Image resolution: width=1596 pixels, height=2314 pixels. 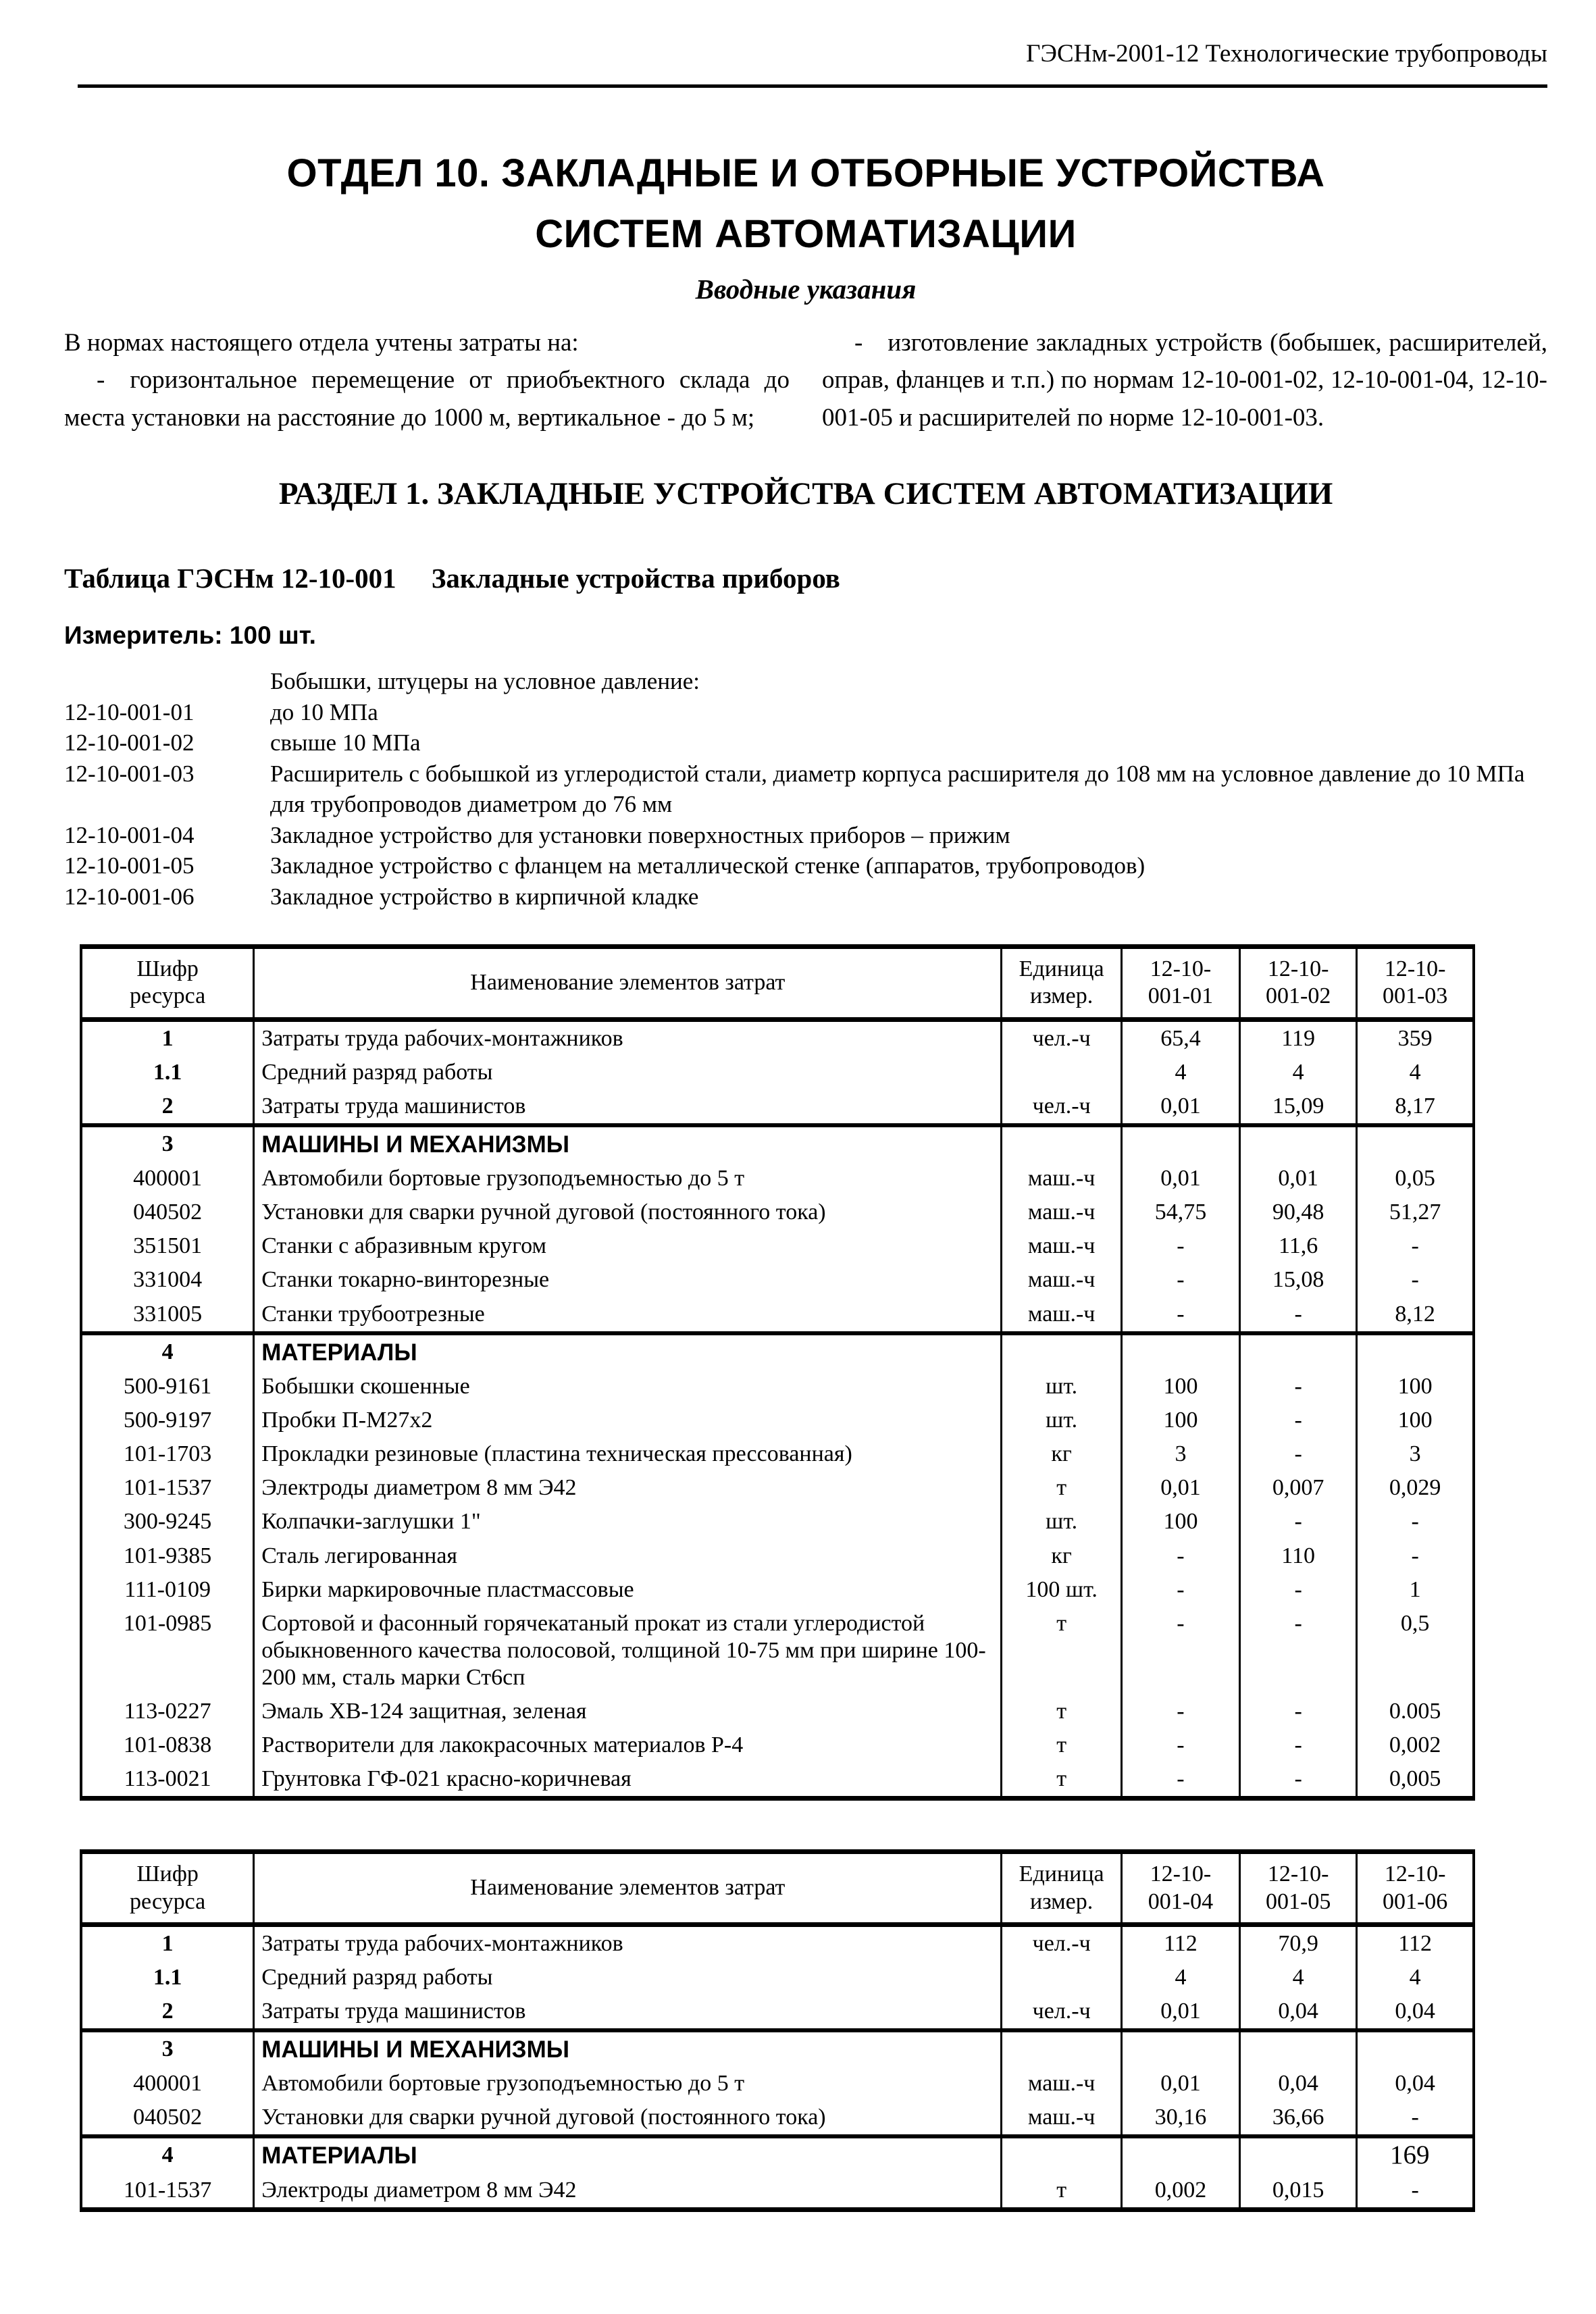 What do you see at coordinates (627, 1589) in the screenshot?
I see `cost-element-name: Бирки маркировочные пластмассовые` at bounding box center [627, 1589].